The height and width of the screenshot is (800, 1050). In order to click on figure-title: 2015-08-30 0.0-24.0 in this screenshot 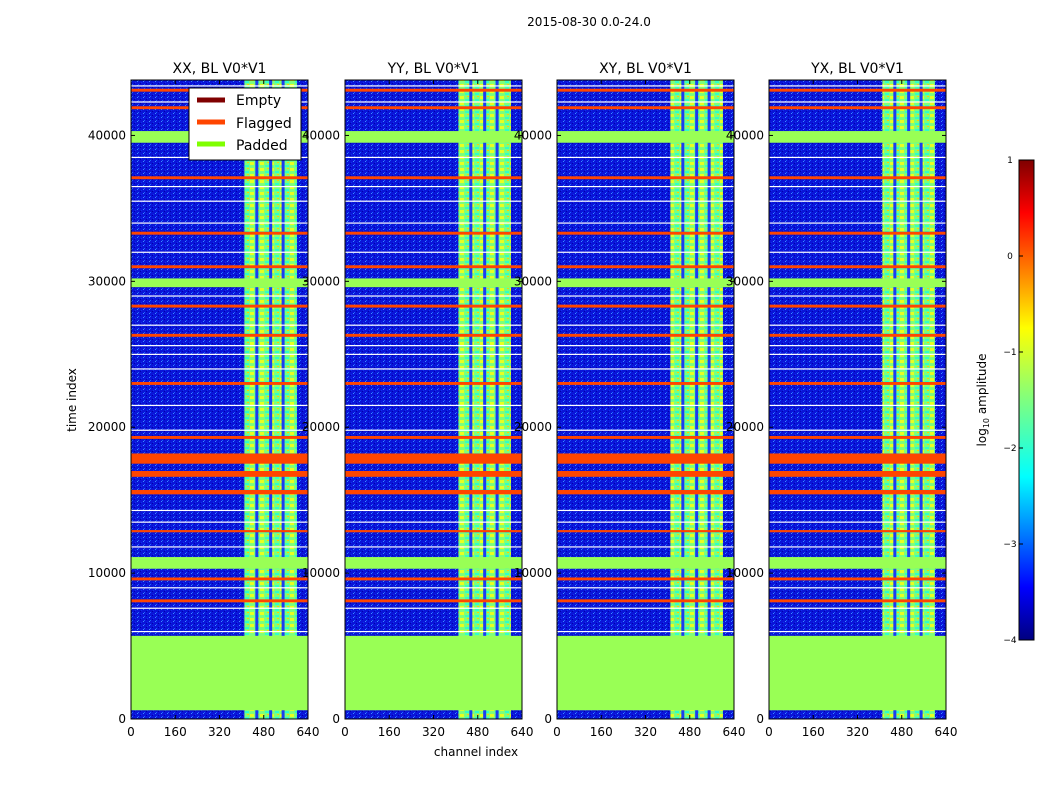, I will do `click(589, 22)`.